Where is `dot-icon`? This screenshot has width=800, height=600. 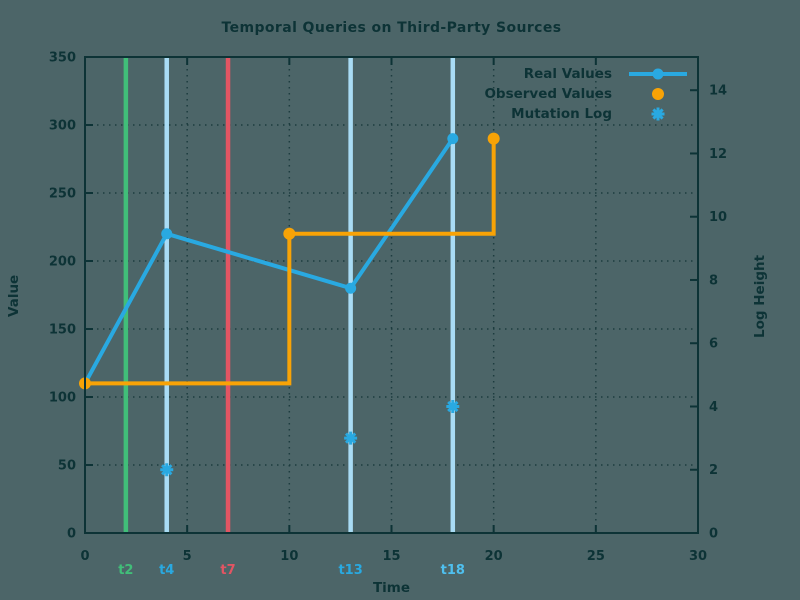 dot-icon is located at coordinates (658, 94).